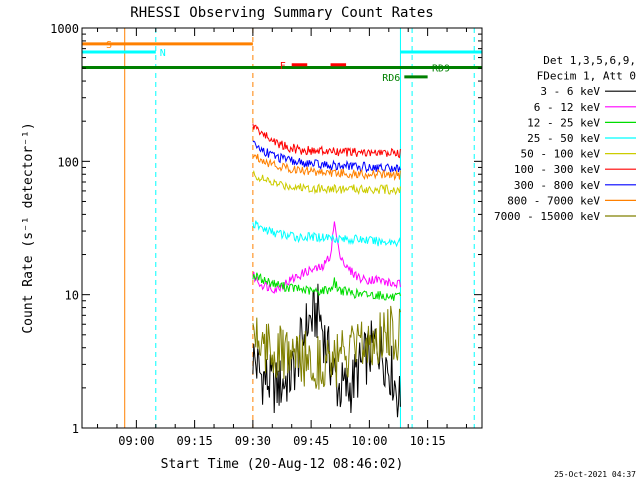  What do you see at coordinates (75, 429) in the screenshot?
I see `y-tick-label: 1` at bounding box center [75, 429].